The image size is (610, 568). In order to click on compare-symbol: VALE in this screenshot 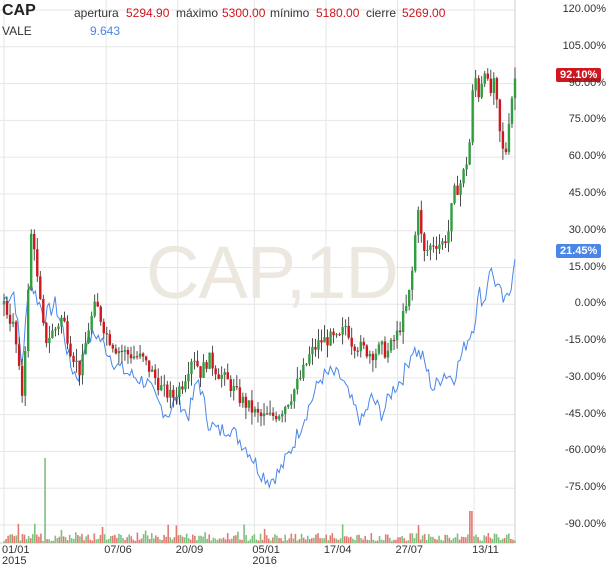, I will do `click(17, 31)`.